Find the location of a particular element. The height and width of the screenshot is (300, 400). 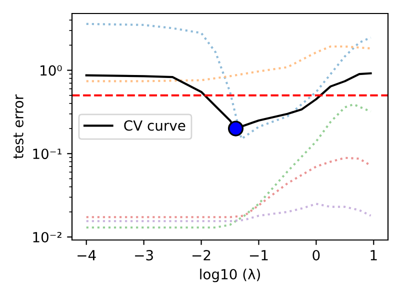

y-tick-label: 10⁻² is located at coordinates (47, 237).